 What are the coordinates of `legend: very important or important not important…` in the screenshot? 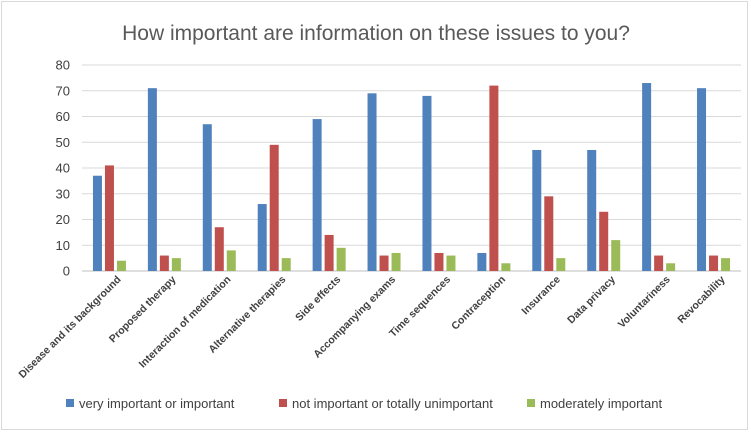 It's located at (364, 403).